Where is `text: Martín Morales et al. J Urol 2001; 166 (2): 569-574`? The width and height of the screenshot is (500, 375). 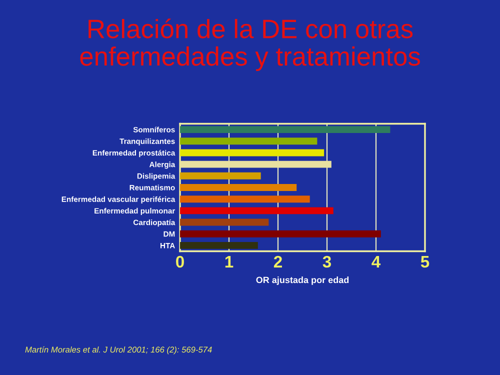
text: Martín Morales et al. J Urol 2001; 166 (2): 569-574 is located at coordinates (118, 350).